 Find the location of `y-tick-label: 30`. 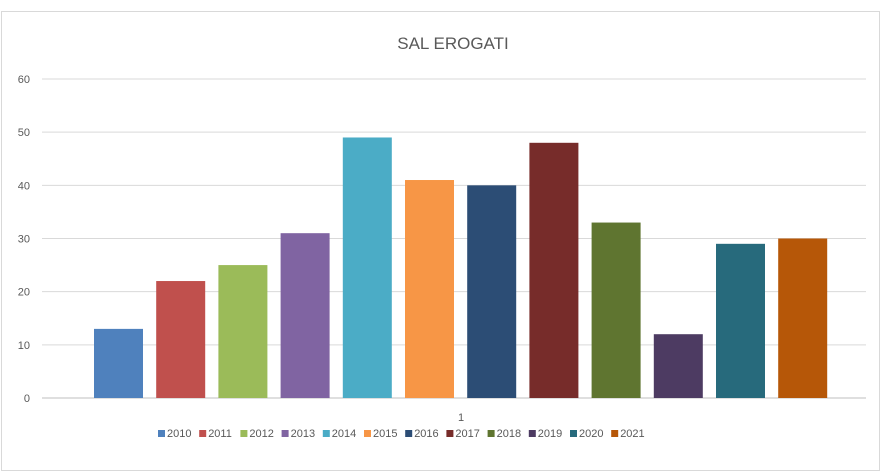

y-tick-label: 30 is located at coordinates (24, 240).